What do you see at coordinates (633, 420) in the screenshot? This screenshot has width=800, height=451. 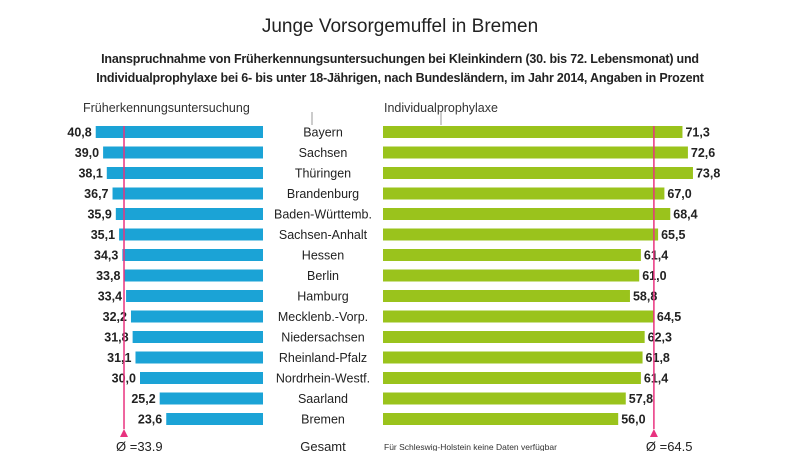 I see `value-label-right: 56,0` at bounding box center [633, 420].